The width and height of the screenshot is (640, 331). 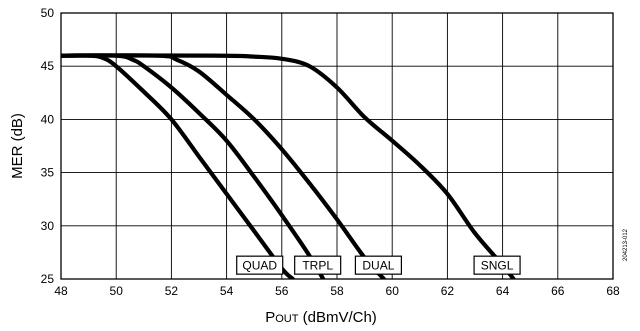 I want to click on x-tick-label: 54, so click(x=227, y=291).